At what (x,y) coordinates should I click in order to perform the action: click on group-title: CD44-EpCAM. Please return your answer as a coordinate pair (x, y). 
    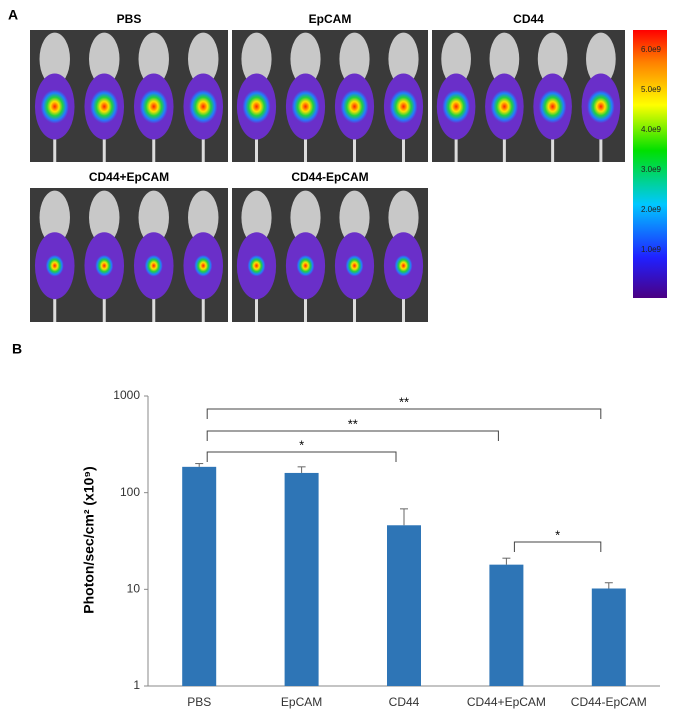
    Looking at the image, I should click on (329, 177).